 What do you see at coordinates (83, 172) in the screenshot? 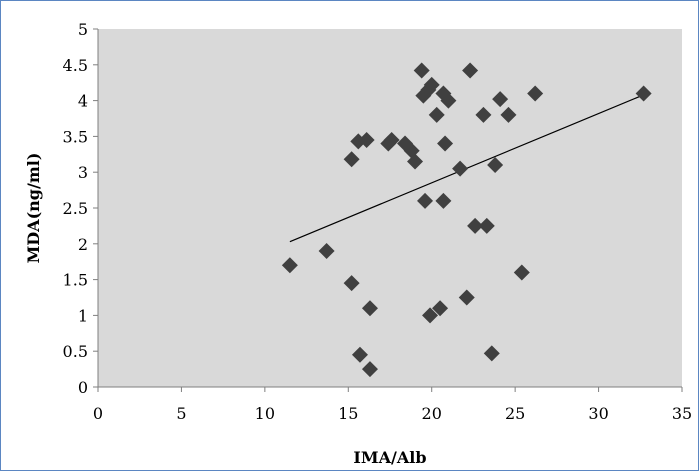
I see `y-tick-label: 3` at bounding box center [83, 172].